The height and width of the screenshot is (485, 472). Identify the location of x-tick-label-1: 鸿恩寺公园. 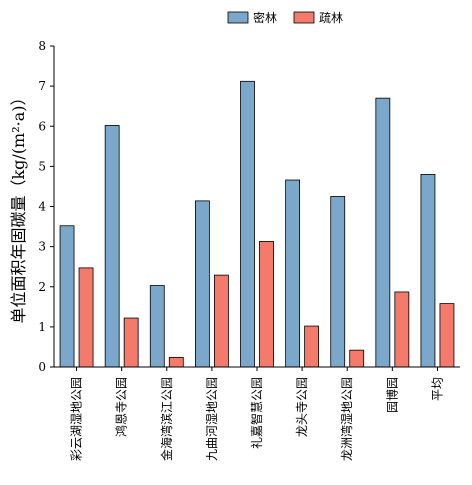
(122, 407).